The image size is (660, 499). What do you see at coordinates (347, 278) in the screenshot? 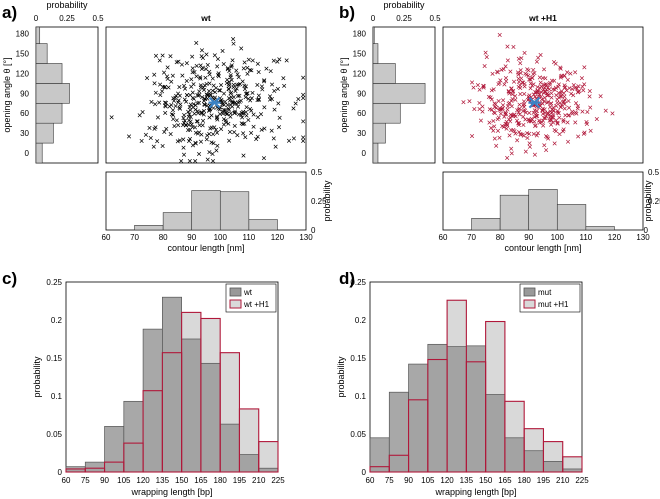
I see `panel-letter: d)` at bounding box center [347, 278].